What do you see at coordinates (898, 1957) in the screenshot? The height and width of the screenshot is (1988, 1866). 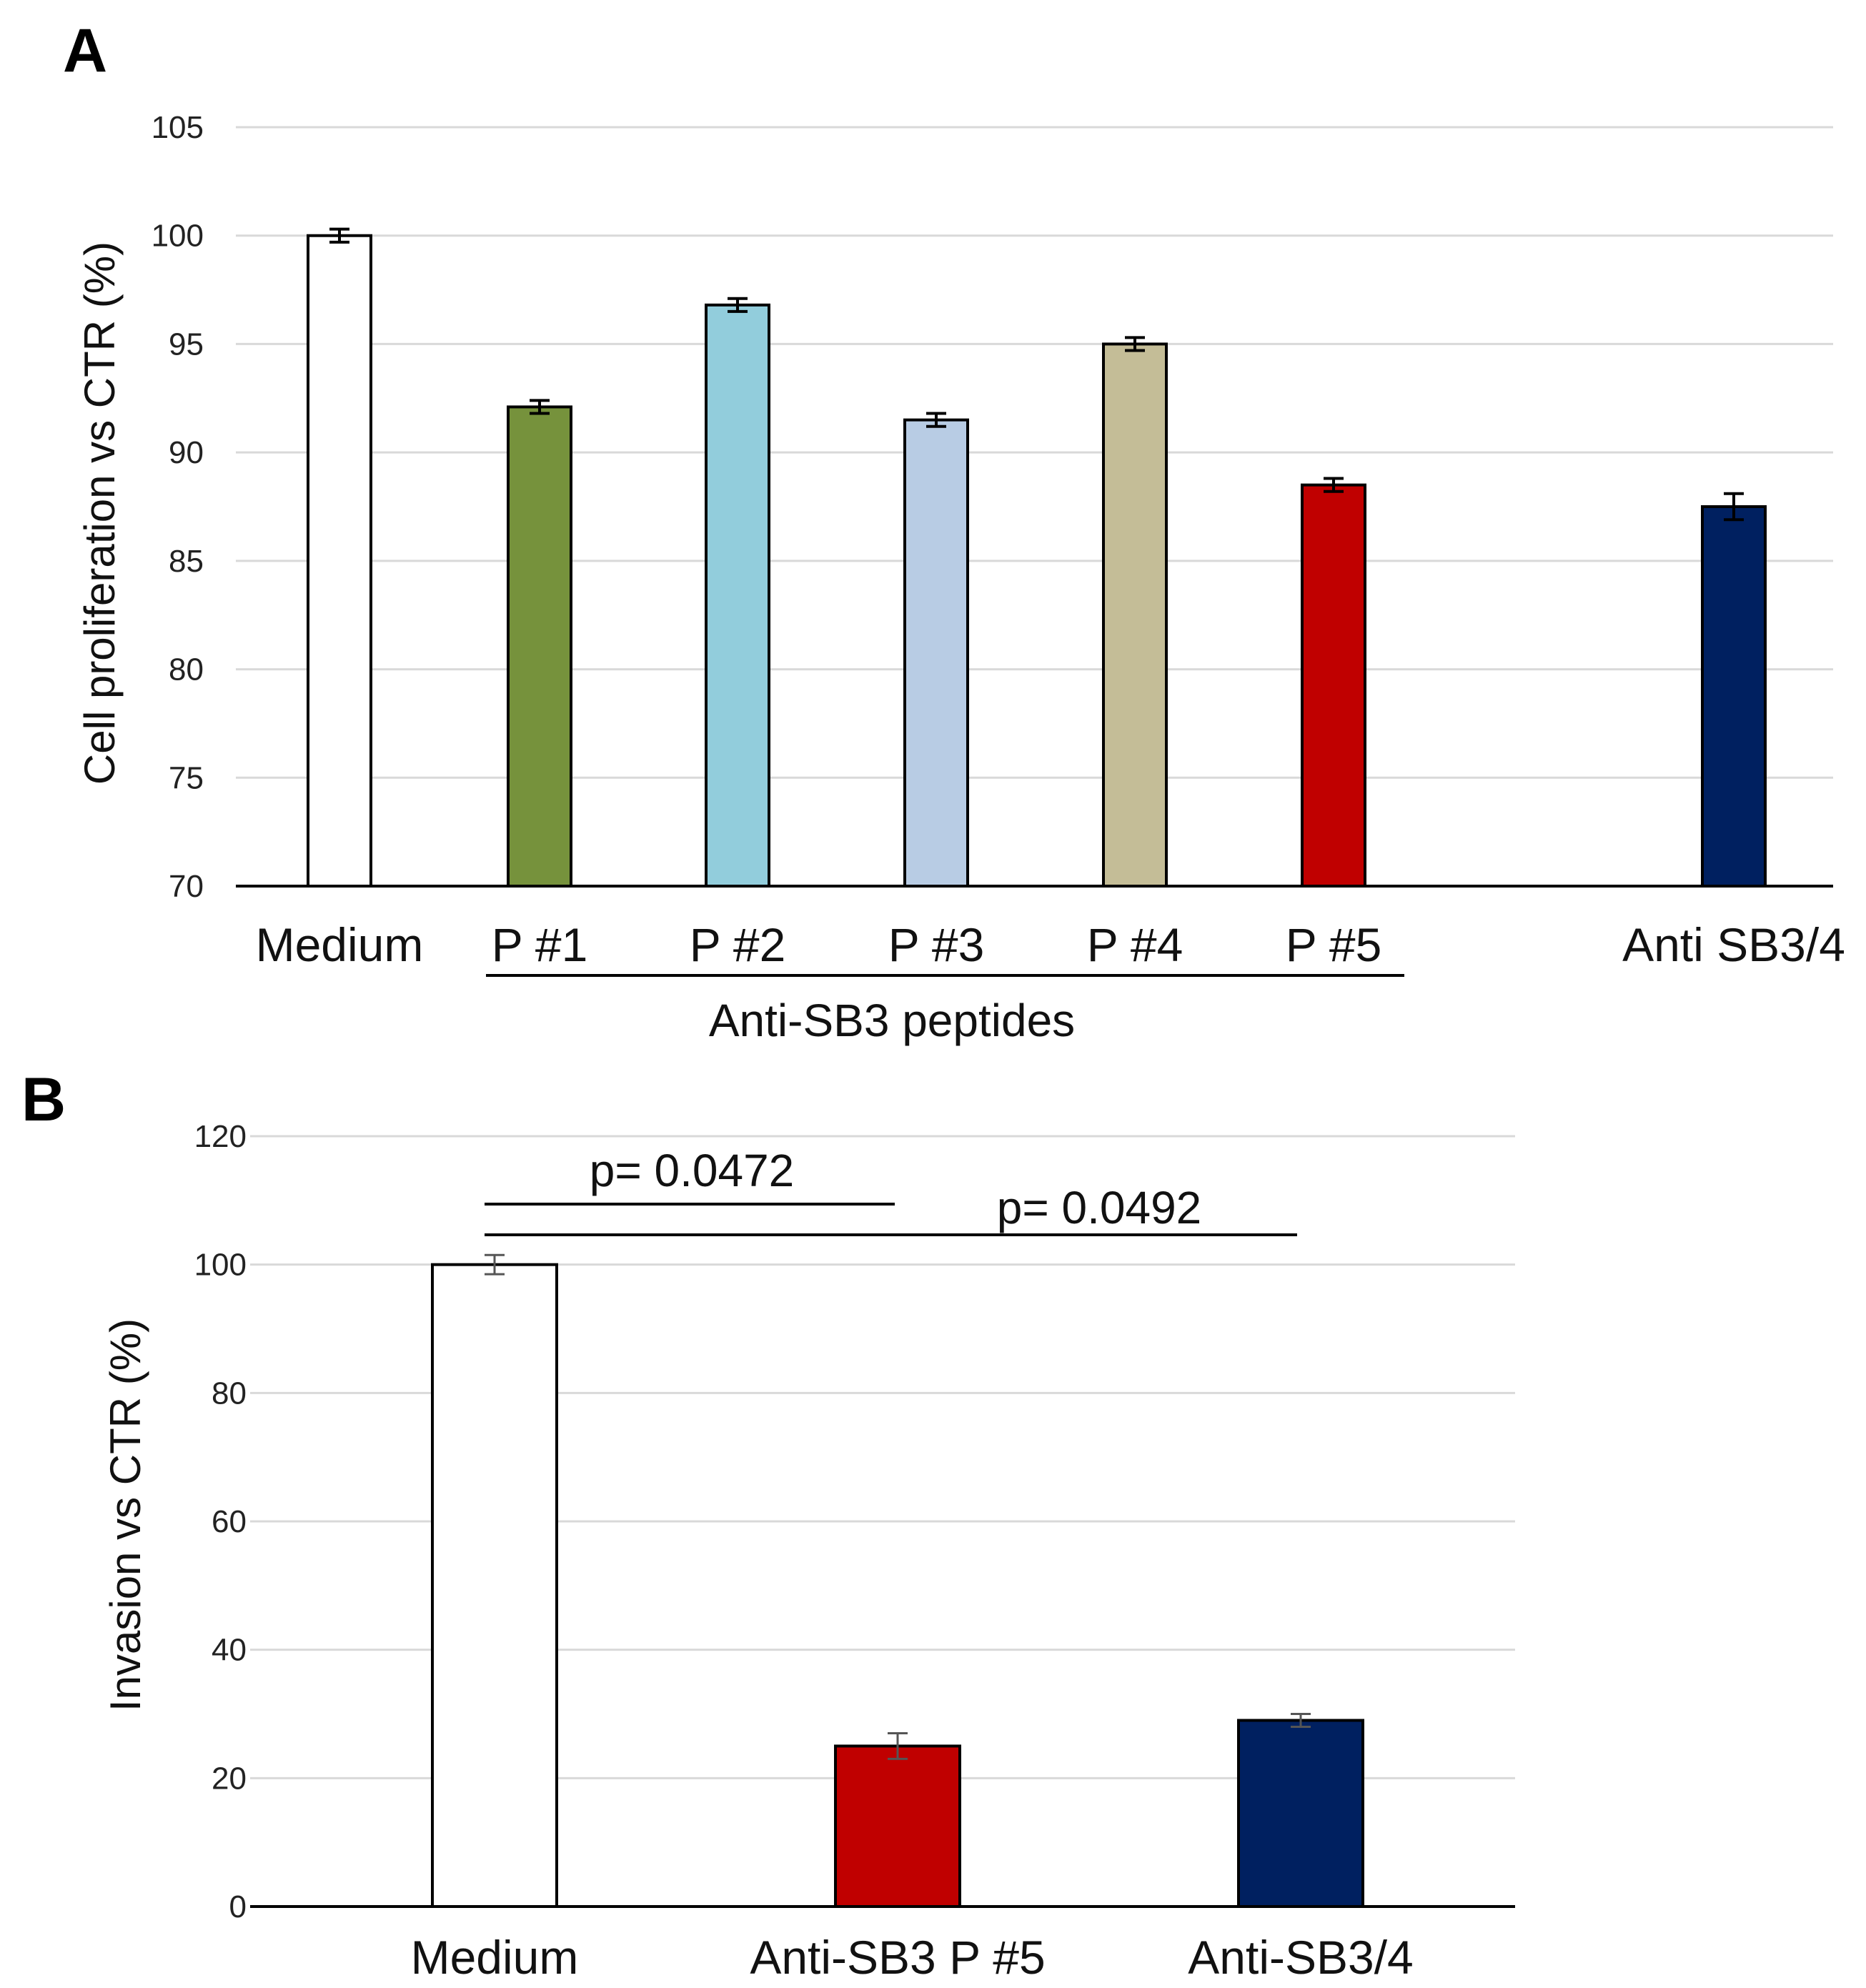 I see `panel-b-x-category-label: Anti-SB3 P #5` at bounding box center [898, 1957].